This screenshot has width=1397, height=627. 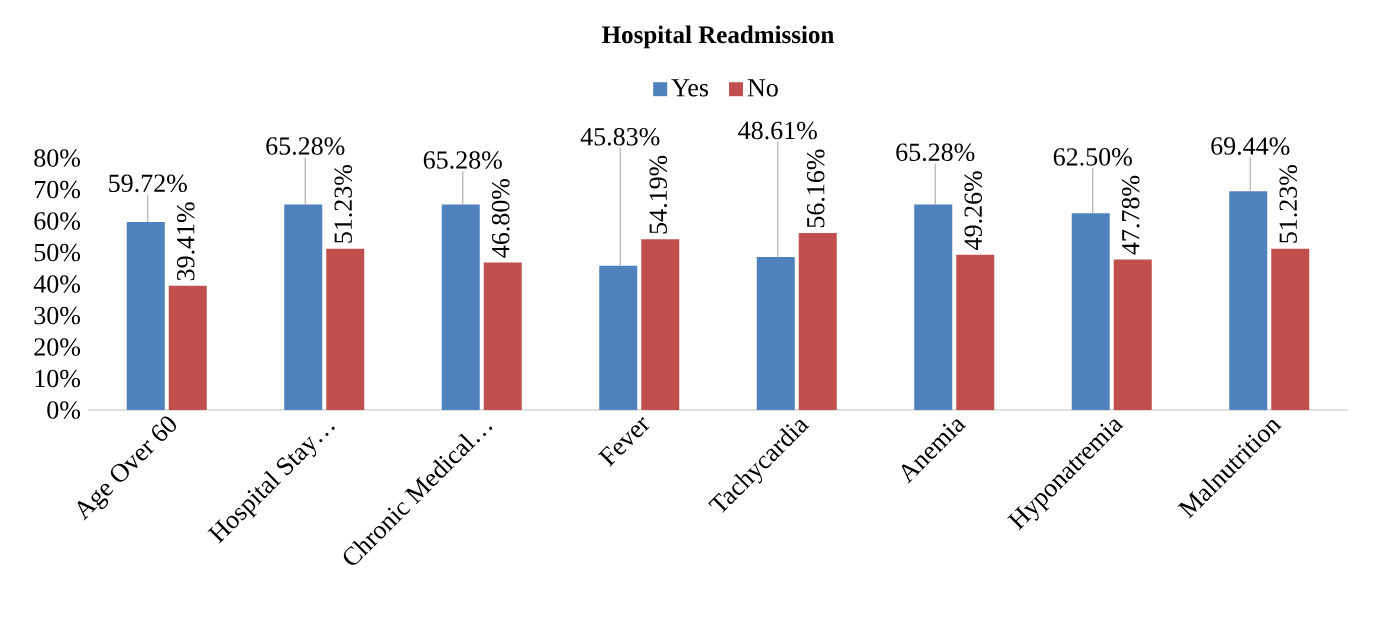 I want to click on data-label: 59.72%, so click(x=148, y=183).